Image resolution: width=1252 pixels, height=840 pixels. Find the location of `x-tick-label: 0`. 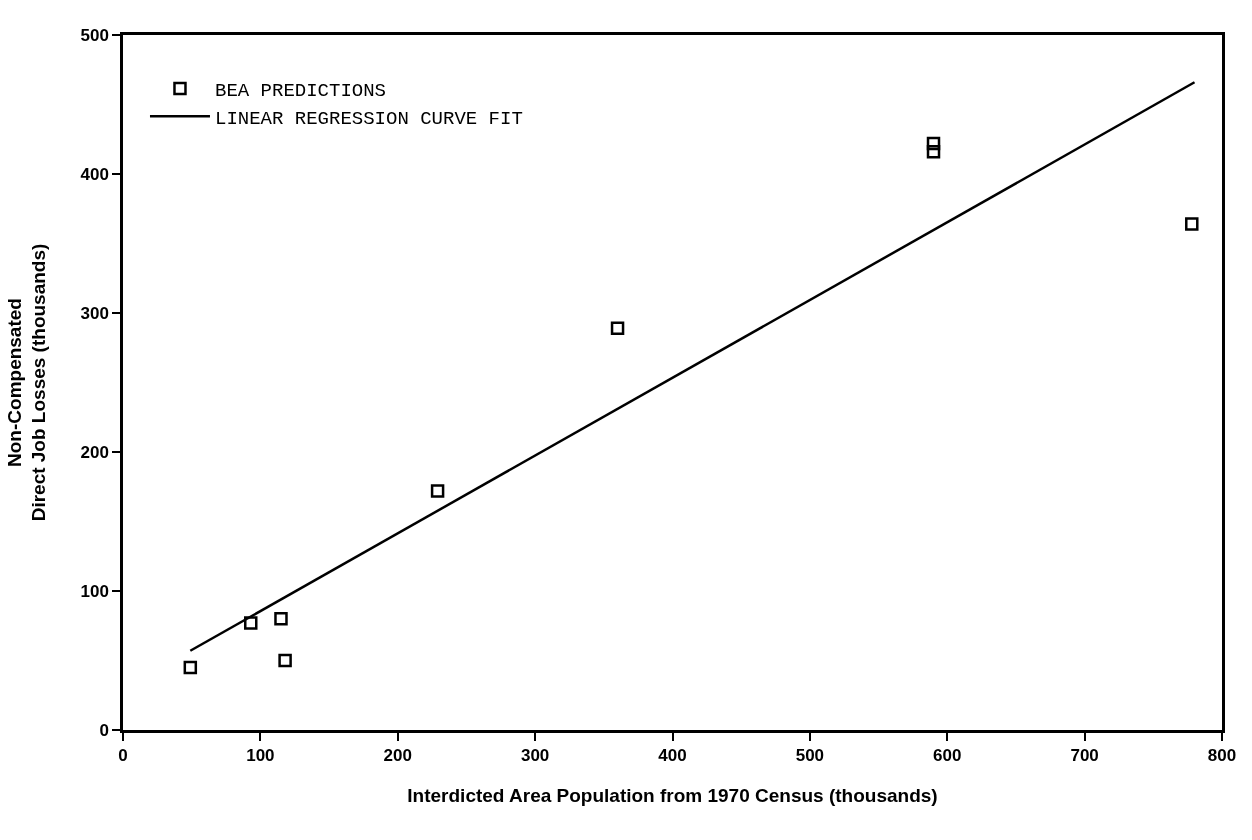

x-tick-label: 0 is located at coordinates (123, 756).